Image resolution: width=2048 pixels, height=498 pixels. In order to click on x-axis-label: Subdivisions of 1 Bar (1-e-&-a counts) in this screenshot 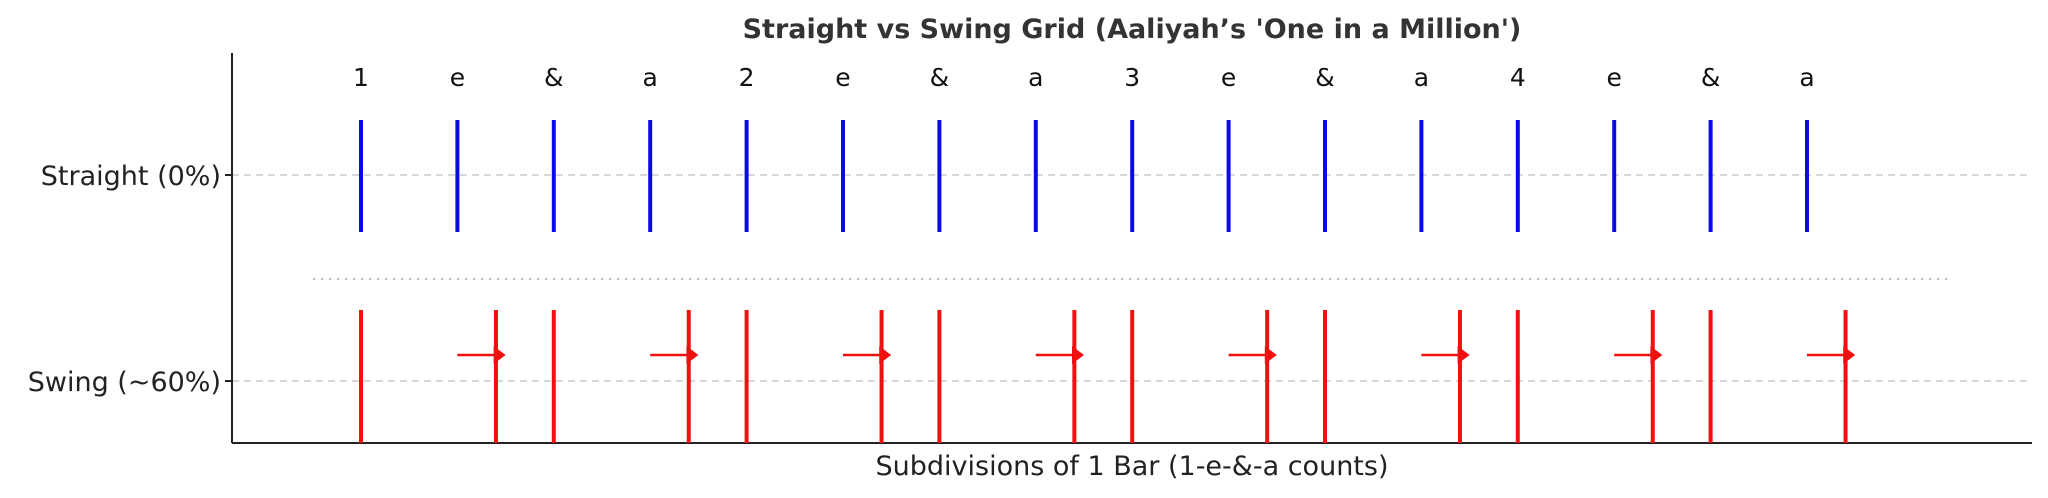, I will do `click(1132, 466)`.